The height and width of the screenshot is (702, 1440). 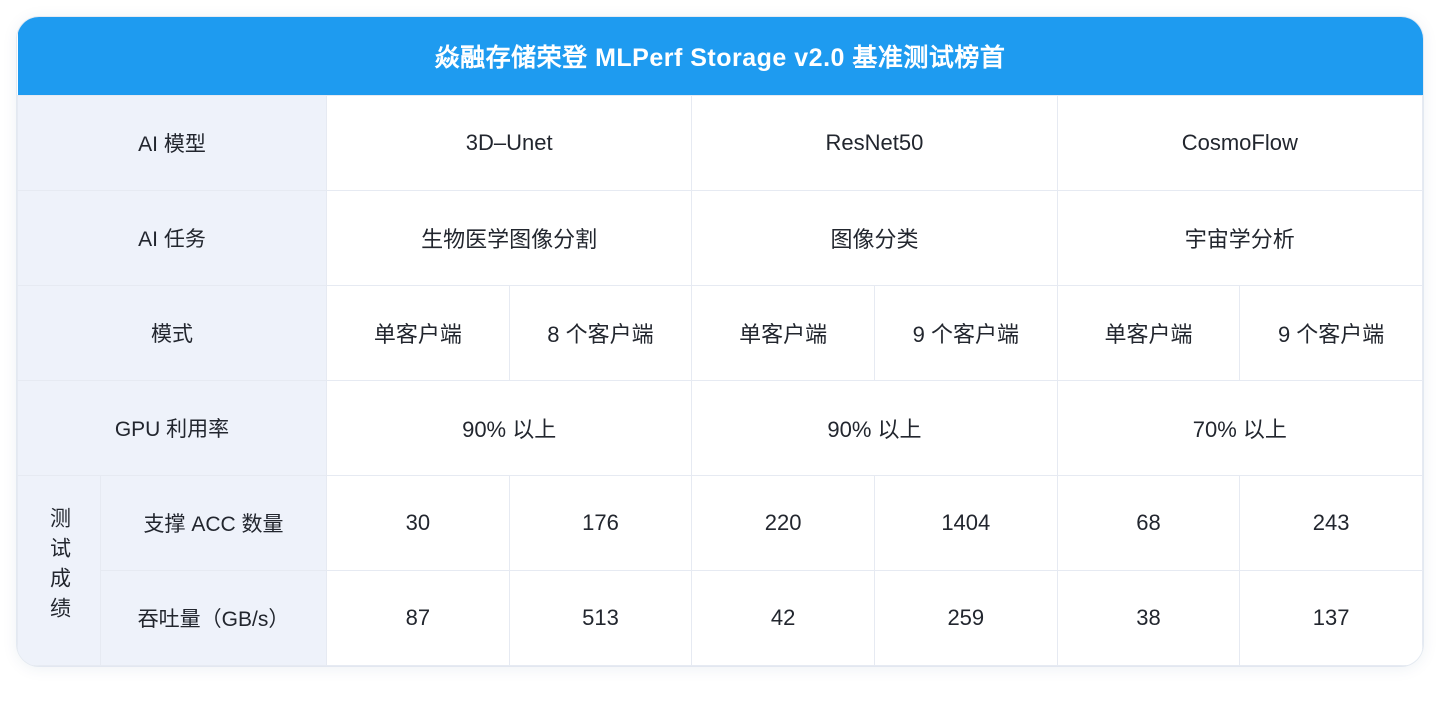 What do you see at coordinates (1331, 617) in the screenshot?
I see `cell-throughput-6: 137` at bounding box center [1331, 617].